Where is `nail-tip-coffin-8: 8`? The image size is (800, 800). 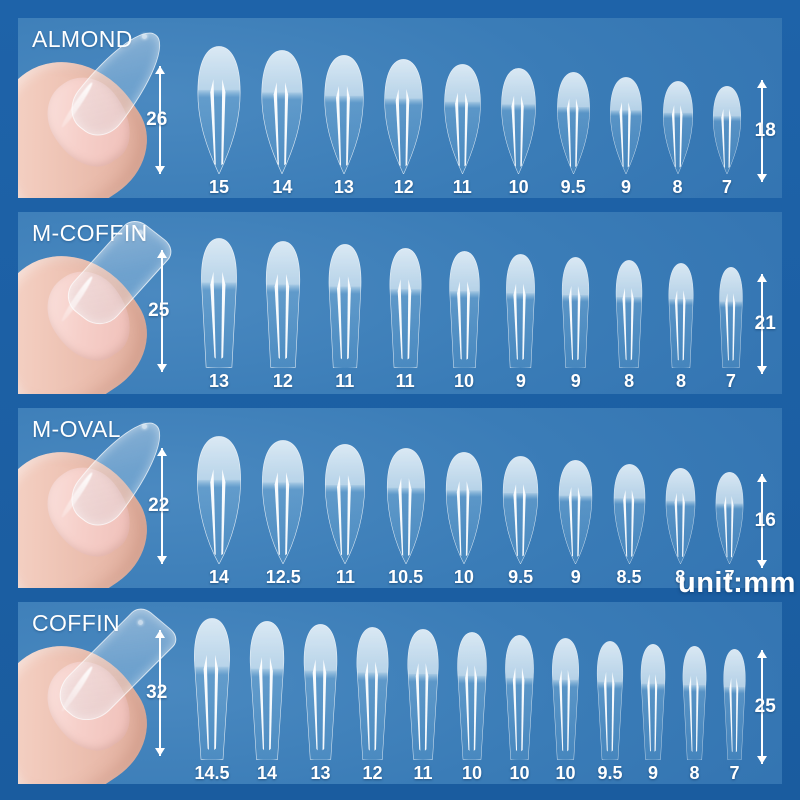 nail-tip-coffin-8: 8 is located at coordinates (694, 699).